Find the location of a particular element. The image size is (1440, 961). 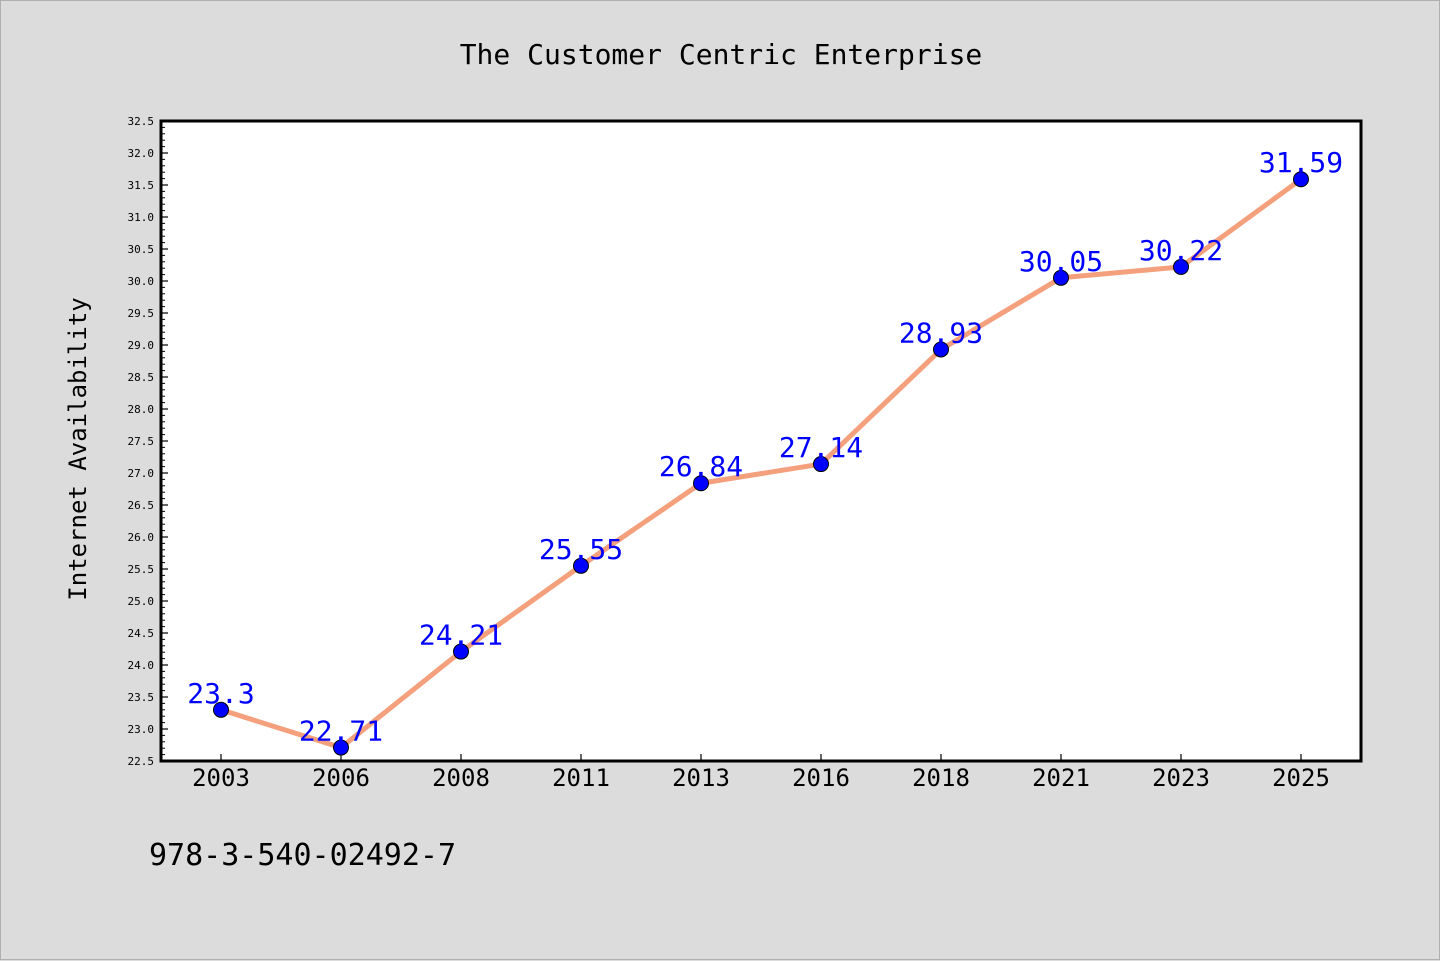

y-axis-label: Internet Availability is located at coordinates (78, 448).